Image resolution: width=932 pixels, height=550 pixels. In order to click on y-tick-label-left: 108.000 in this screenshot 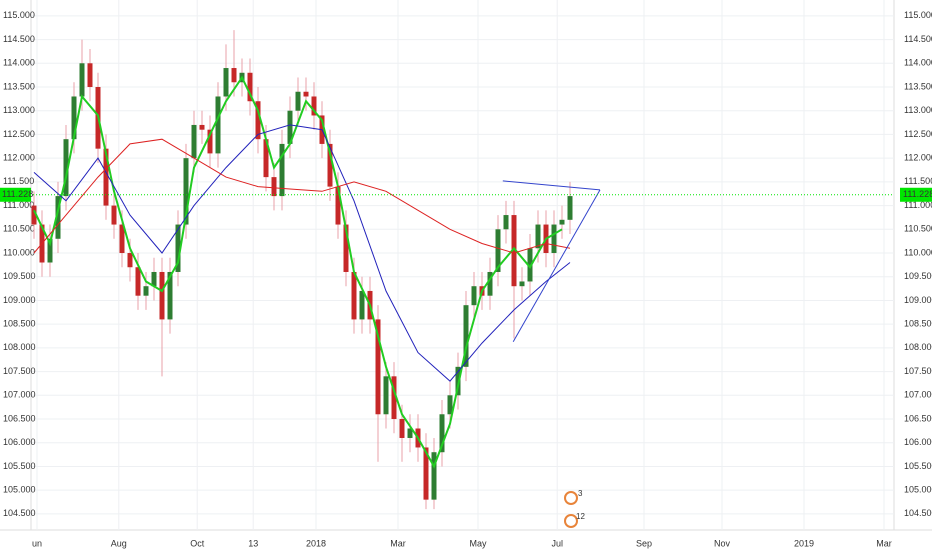, I will do `click(19, 347)`.